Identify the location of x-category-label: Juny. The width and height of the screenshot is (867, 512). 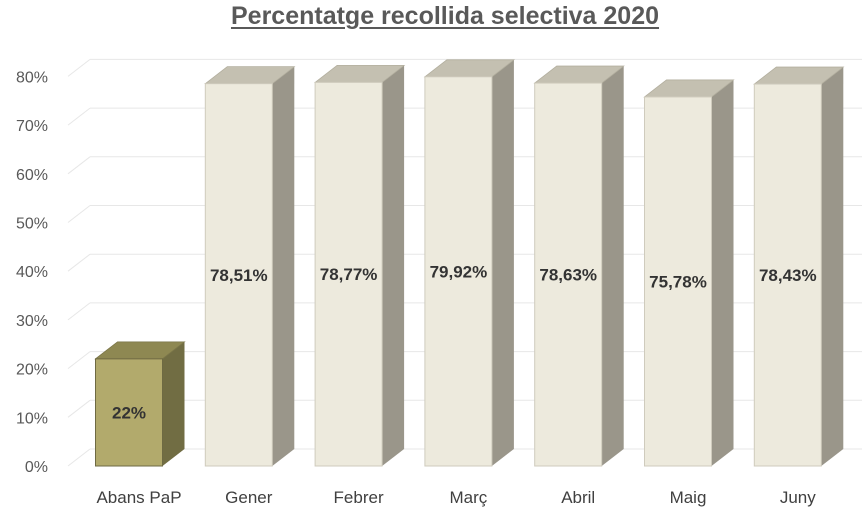
(798, 497).